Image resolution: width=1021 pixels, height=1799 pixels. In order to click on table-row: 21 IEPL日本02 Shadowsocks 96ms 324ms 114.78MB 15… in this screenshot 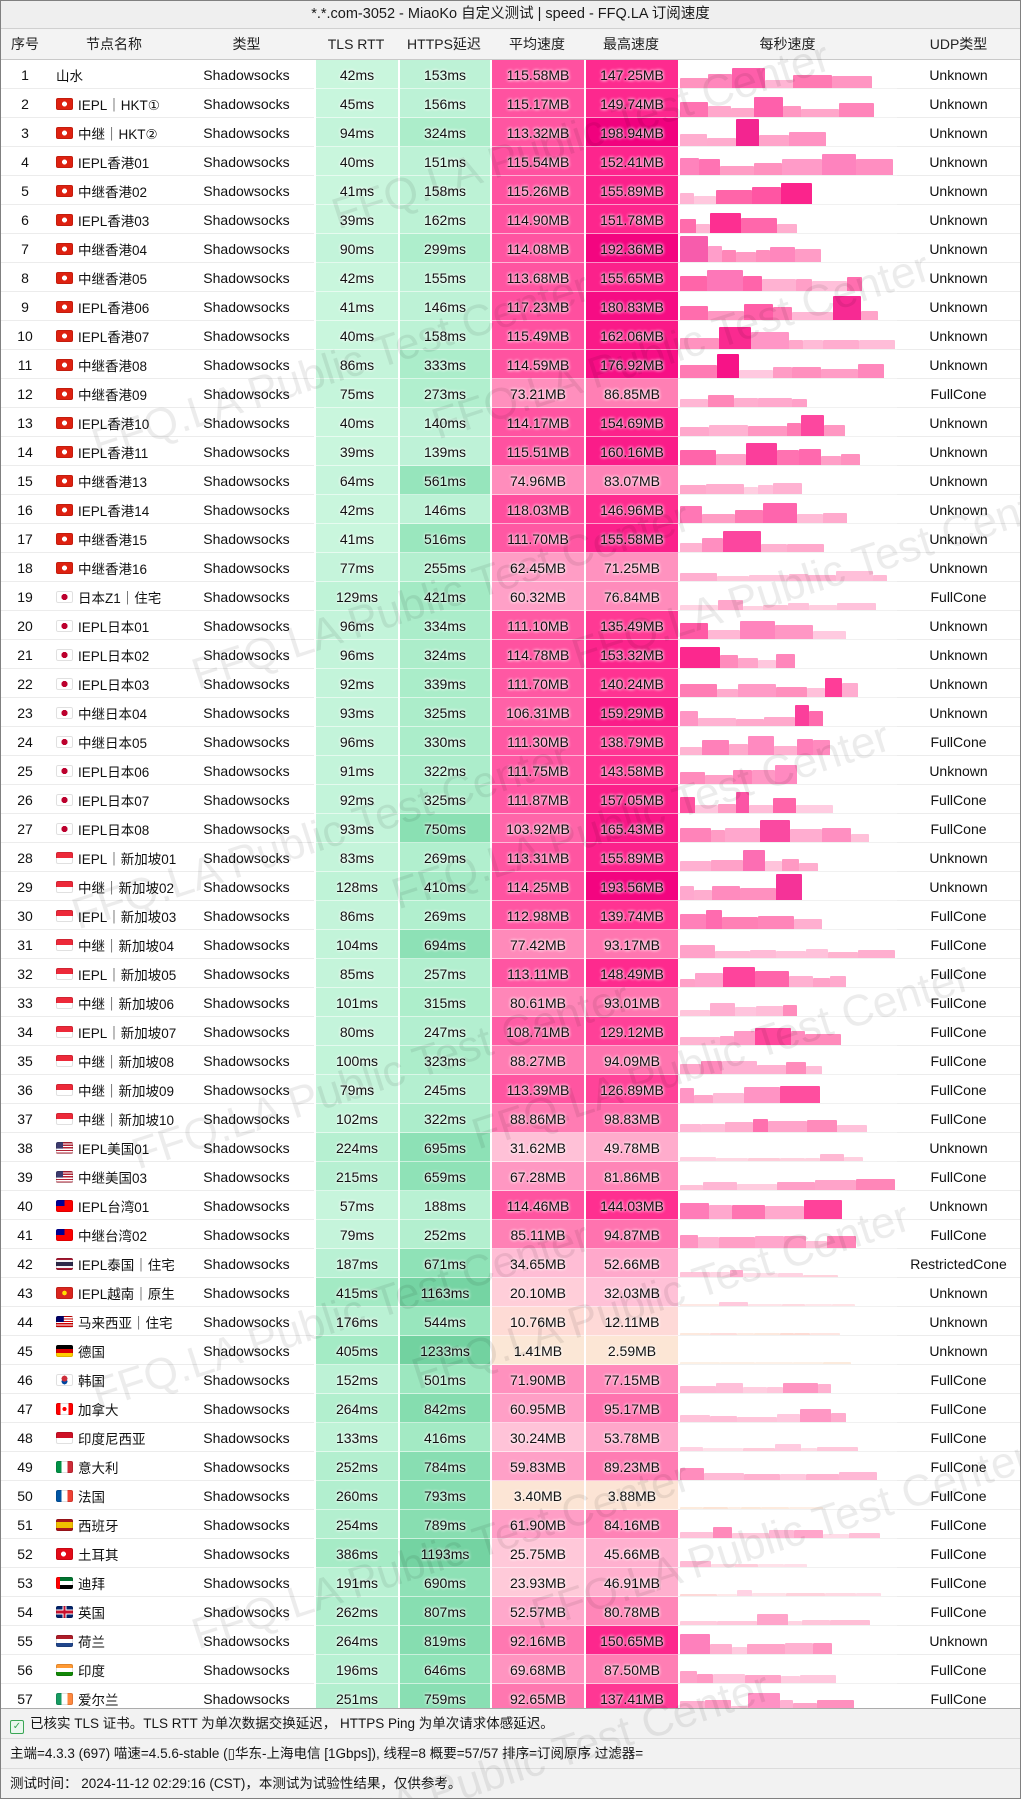, I will do `click(510, 654)`.